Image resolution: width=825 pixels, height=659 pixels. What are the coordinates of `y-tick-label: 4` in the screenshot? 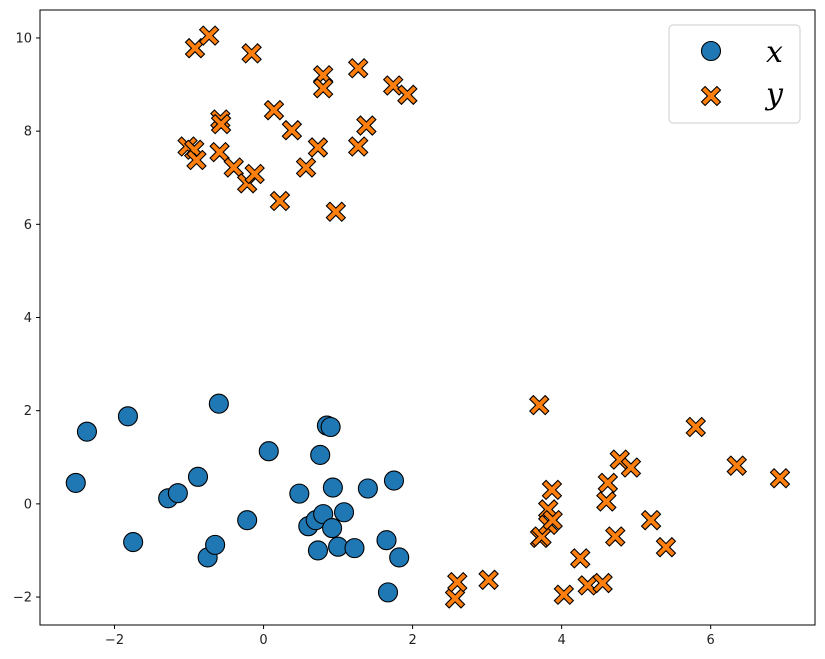 It's located at (28, 318).